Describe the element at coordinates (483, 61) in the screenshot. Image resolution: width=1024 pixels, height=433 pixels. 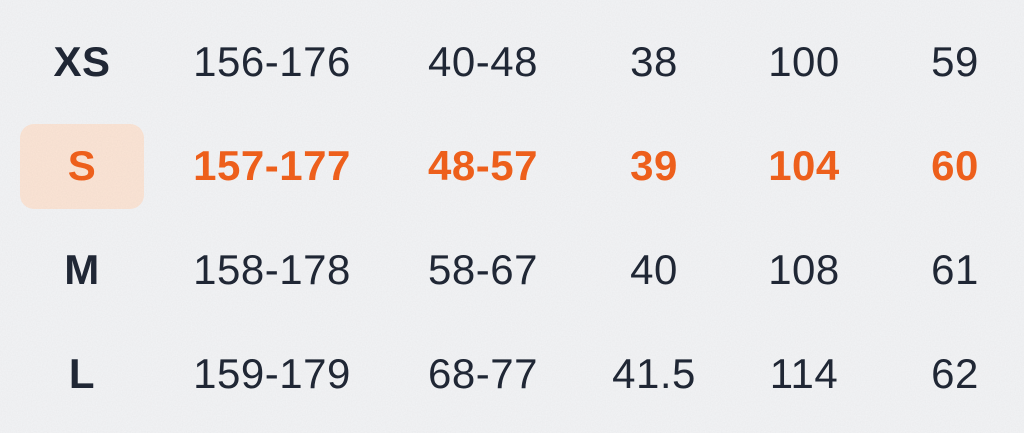
I see `weight-range-value: 40-48` at that location.